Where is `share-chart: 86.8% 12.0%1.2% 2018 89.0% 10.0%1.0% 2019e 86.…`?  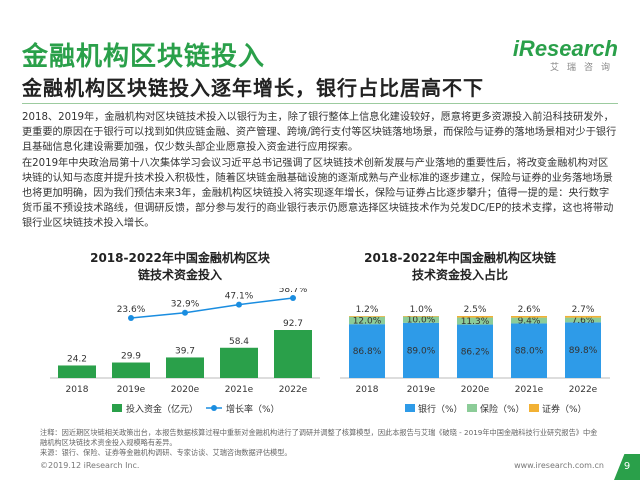
share-chart: 86.8% 12.0%1.2% 2018 89.0% 10.0%1.0% 2019e 86.… is located at coordinates (475, 360).